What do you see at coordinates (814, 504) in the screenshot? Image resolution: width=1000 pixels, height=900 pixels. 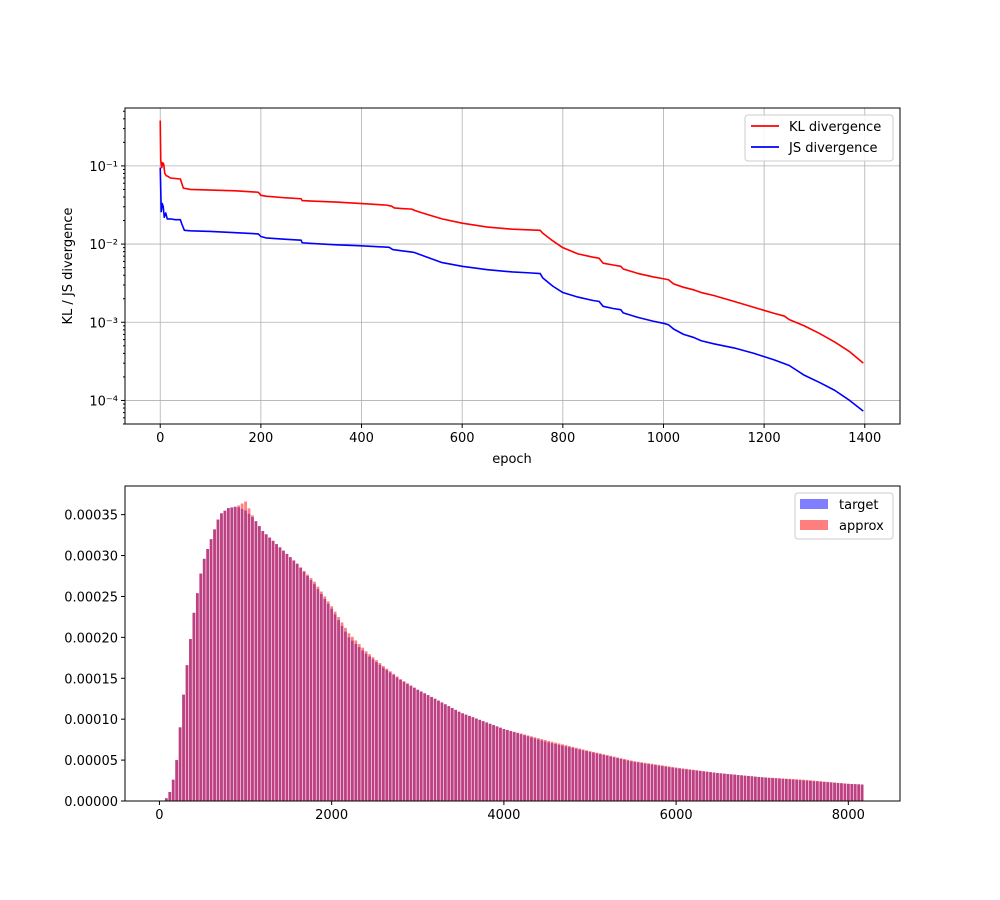 I see `target-legend-swatch` at bounding box center [814, 504].